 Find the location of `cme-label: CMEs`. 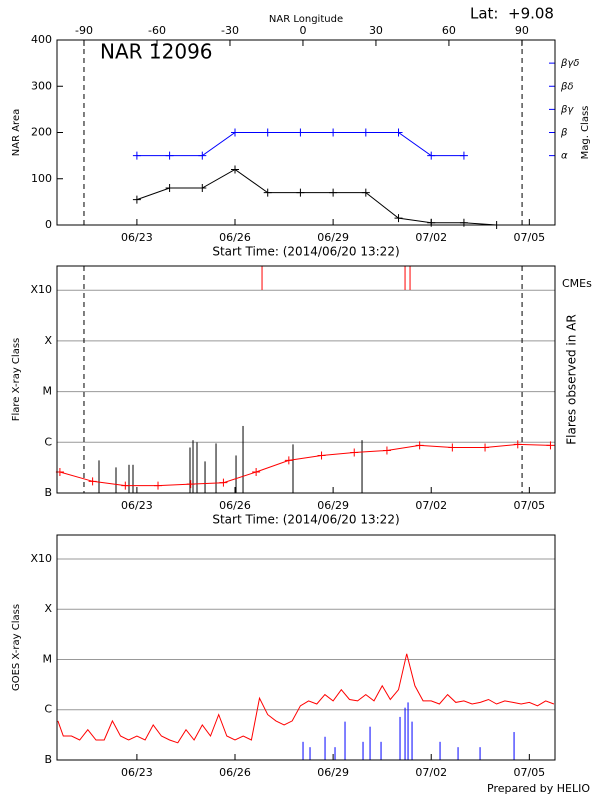

cme-label: CMEs is located at coordinates (577, 283).